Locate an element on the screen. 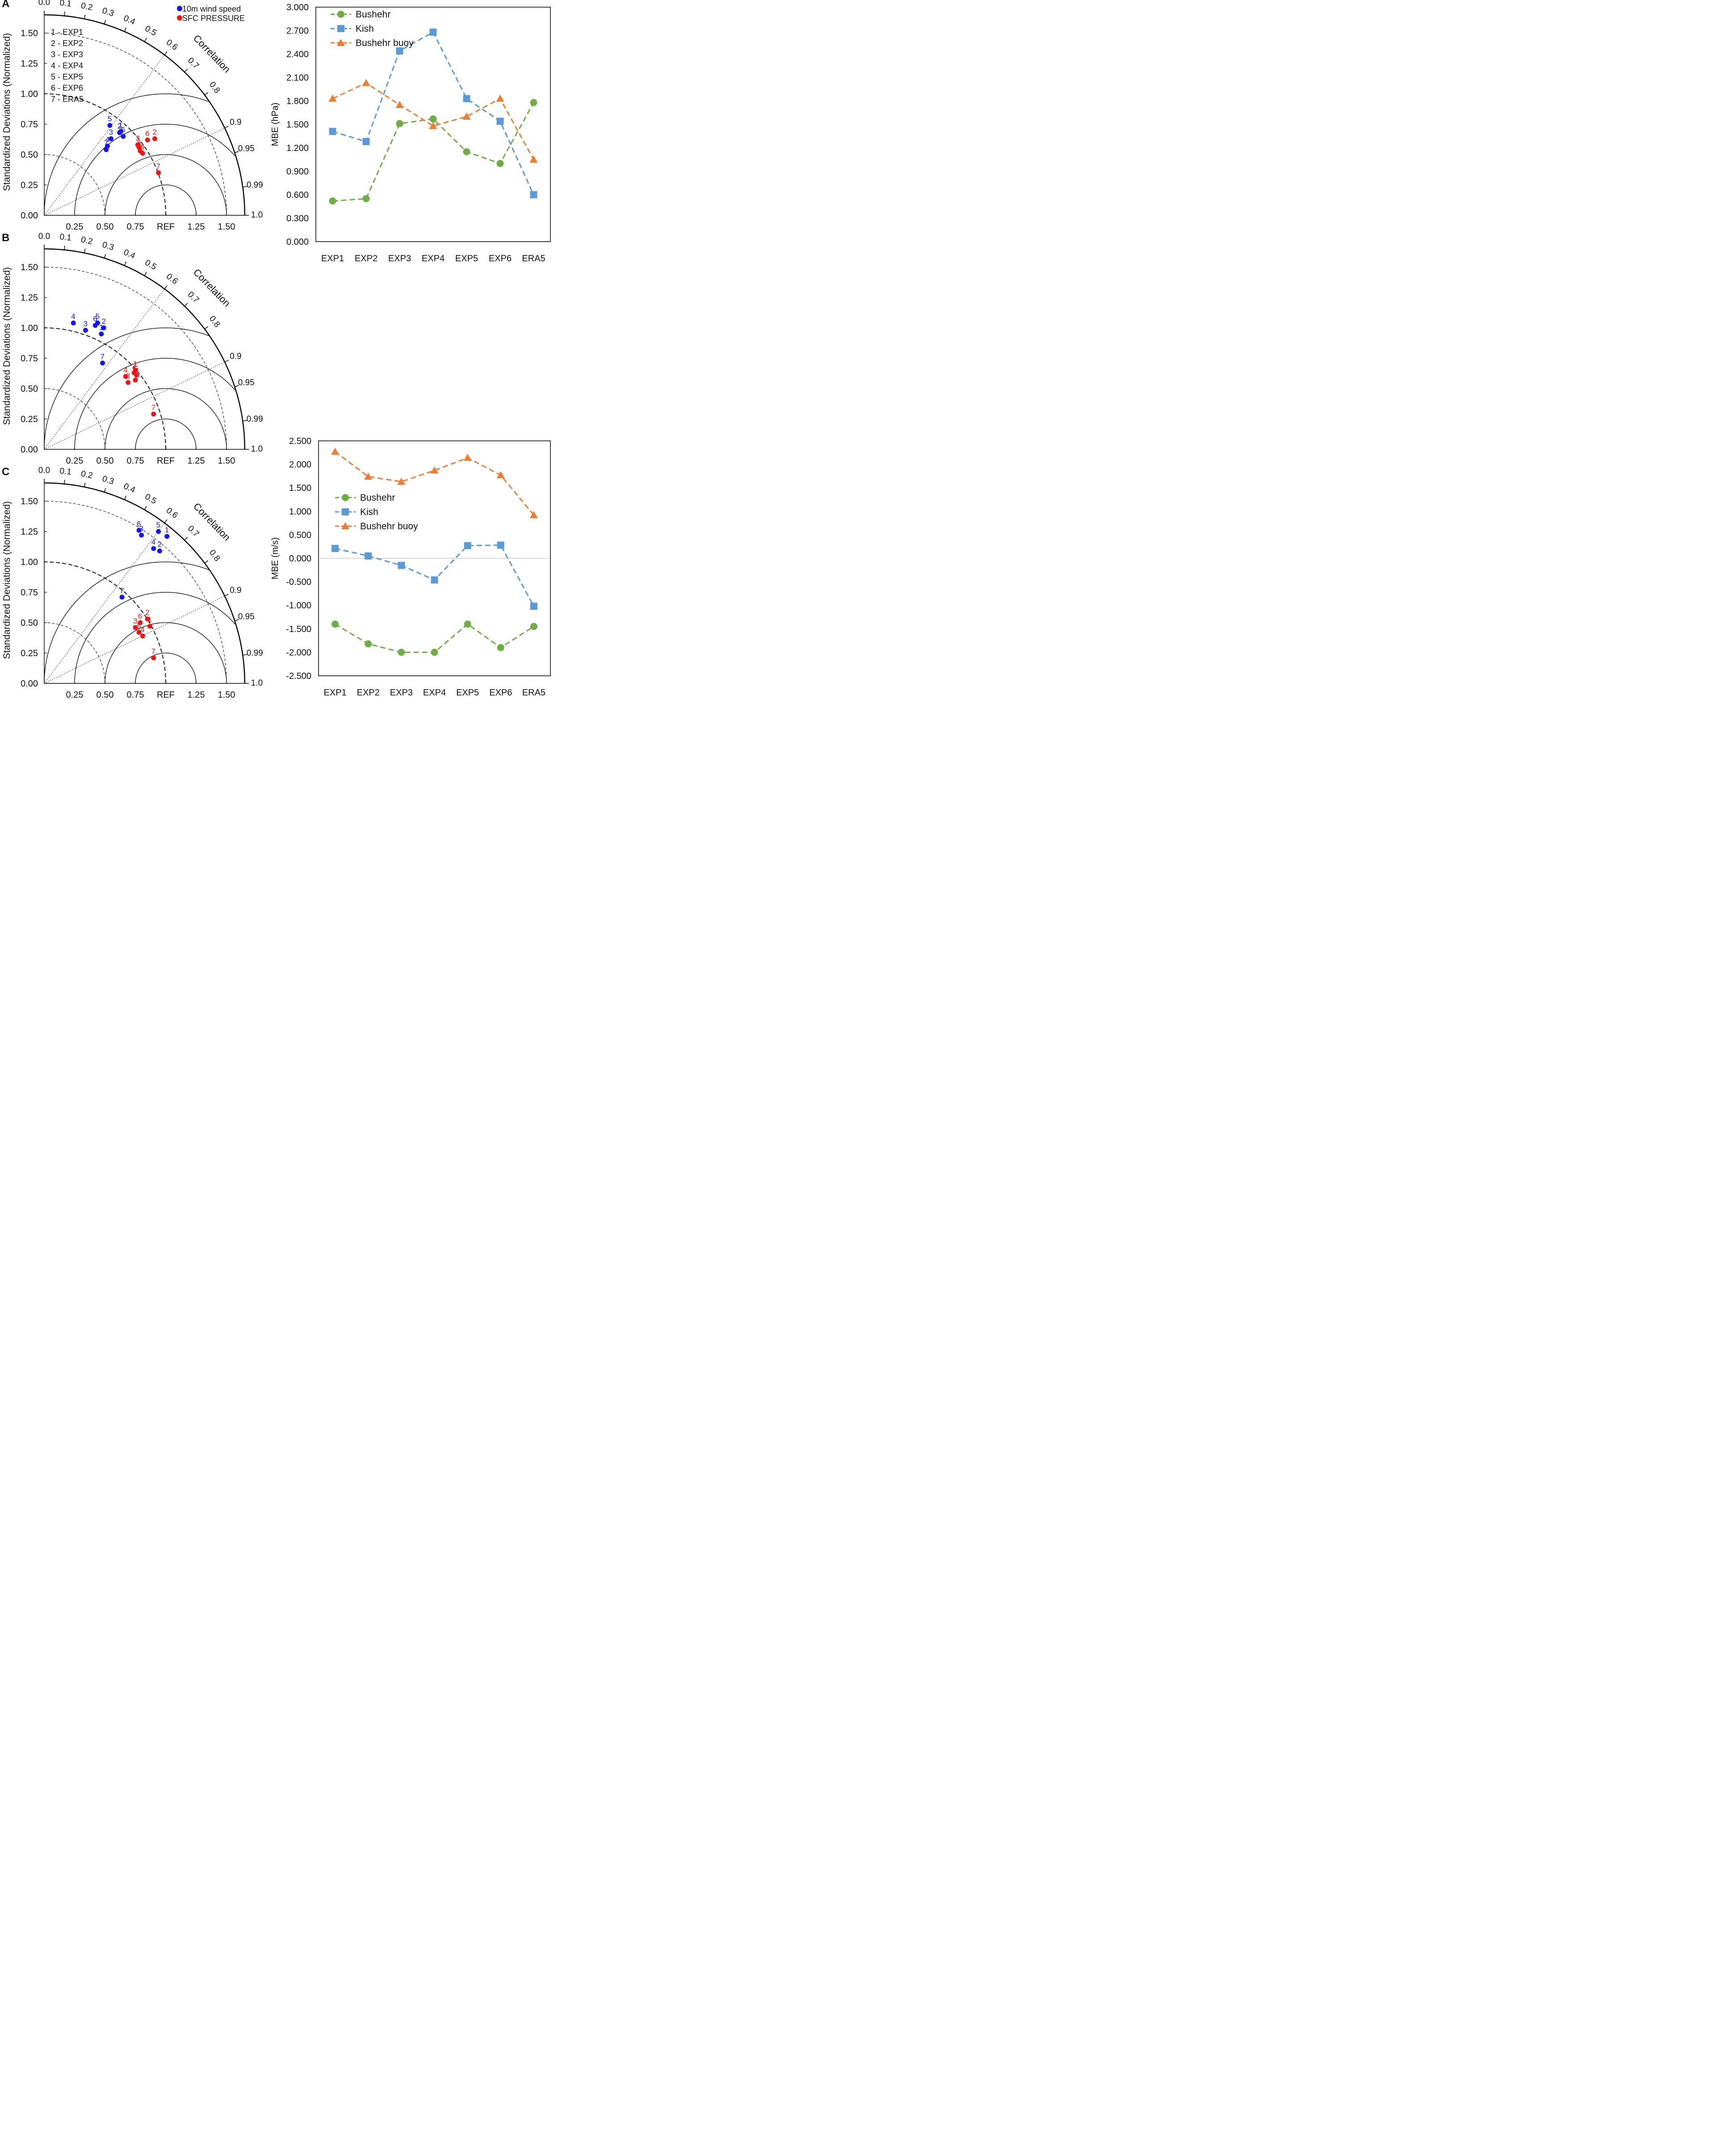 The width and height of the screenshot is (1720, 2156). y-tick-label: 1.25 is located at coordinates (29, 532).